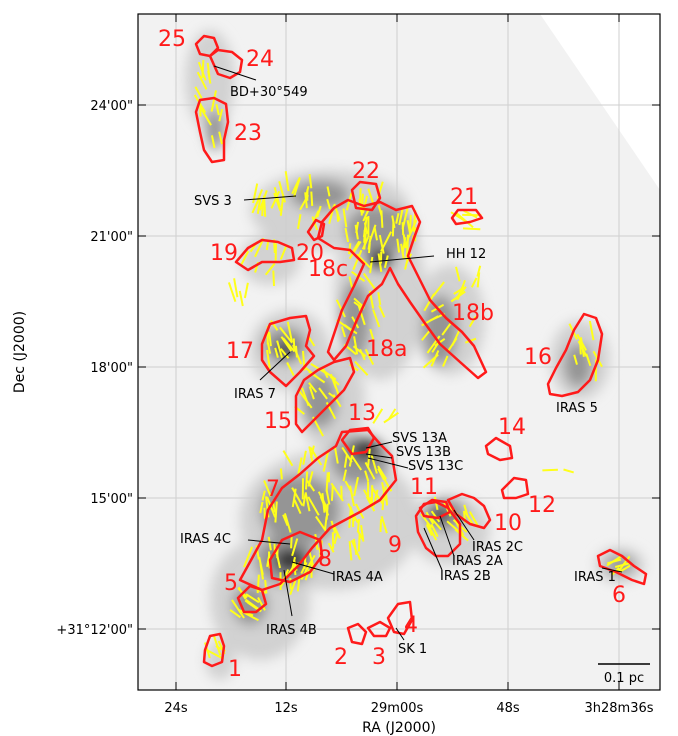 This screenshot has height=736, width=678. I want to click on region-22-contour, so click(366, 196).